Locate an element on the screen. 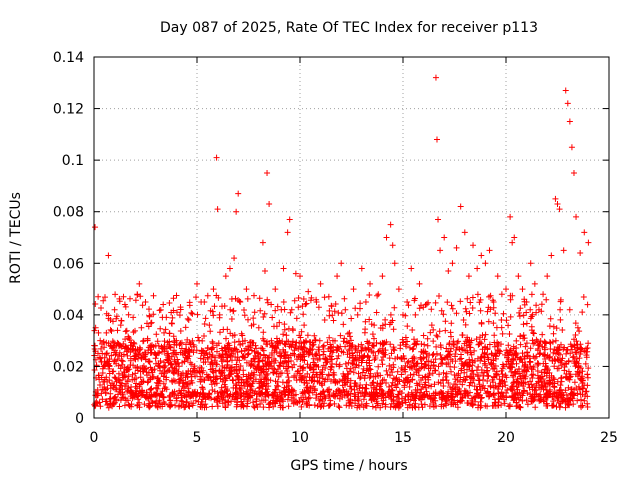 The width and height of the screenshot is (640, 480). y-tick-label: 0.1 is located at coordinates (73, 161).